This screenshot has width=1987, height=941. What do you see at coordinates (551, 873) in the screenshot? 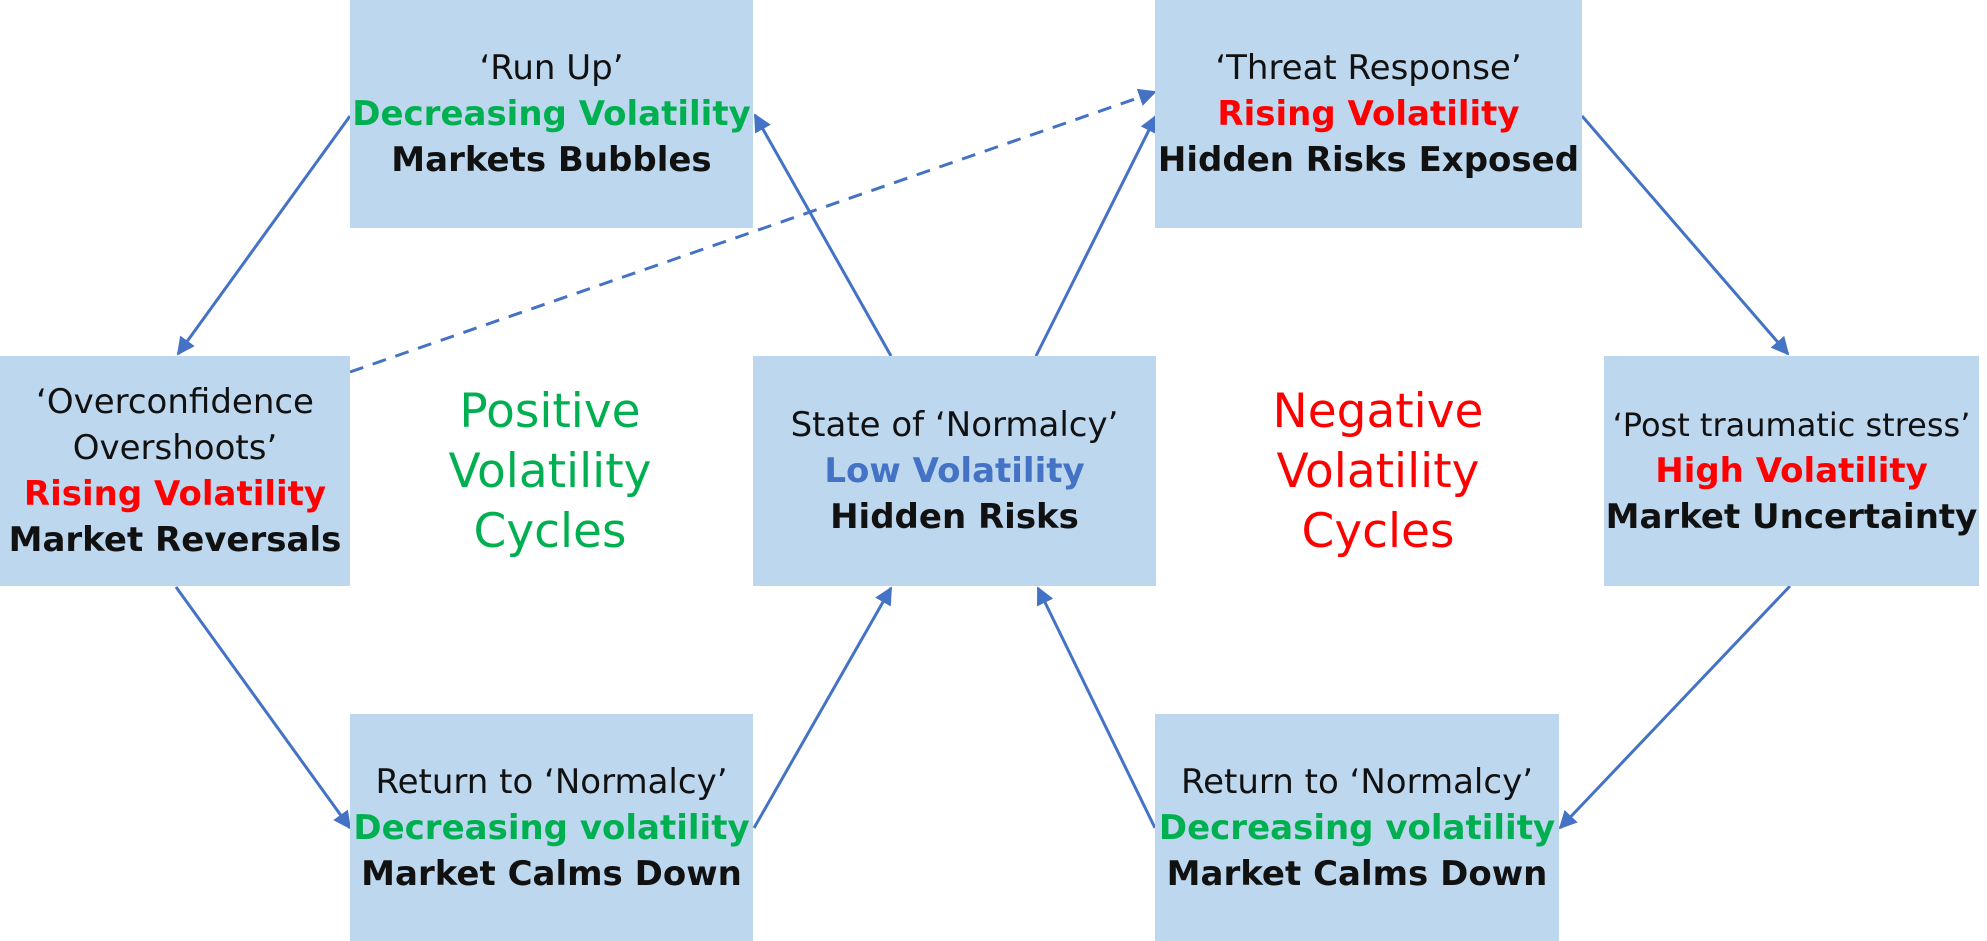
I see `return-left-effect: Market Calms Down` at bounding box center [551, 873].